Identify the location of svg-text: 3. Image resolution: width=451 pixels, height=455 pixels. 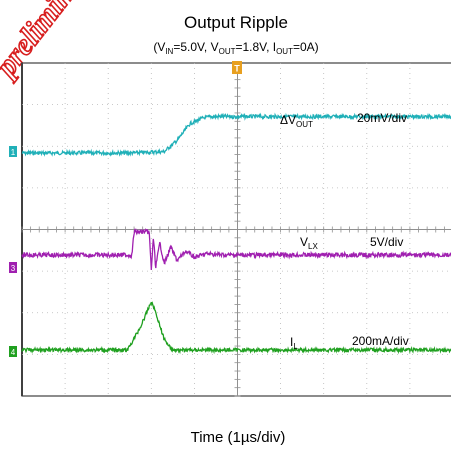
(13, 268).